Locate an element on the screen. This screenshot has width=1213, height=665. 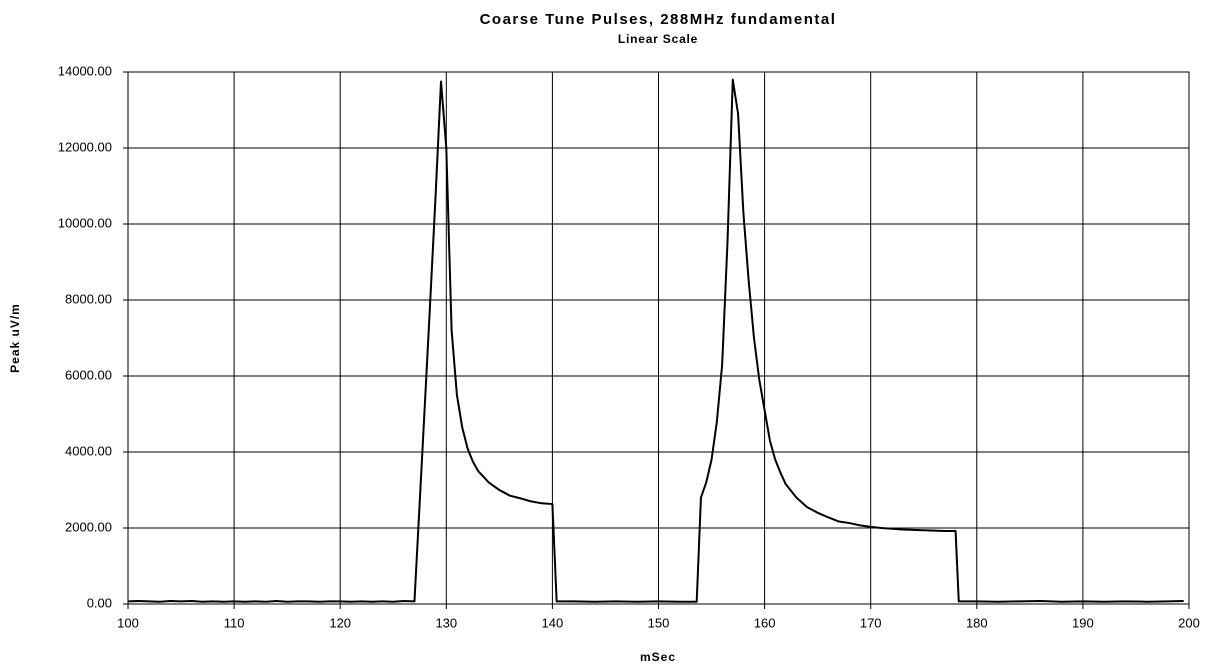
x-tick-label: 200 is located at coordinates (1189, 622).